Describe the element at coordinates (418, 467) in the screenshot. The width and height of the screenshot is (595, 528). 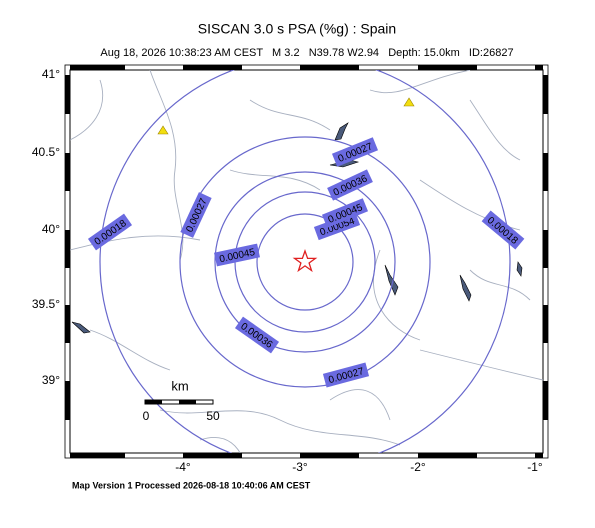
I see `lon-label: -2°` at that location.